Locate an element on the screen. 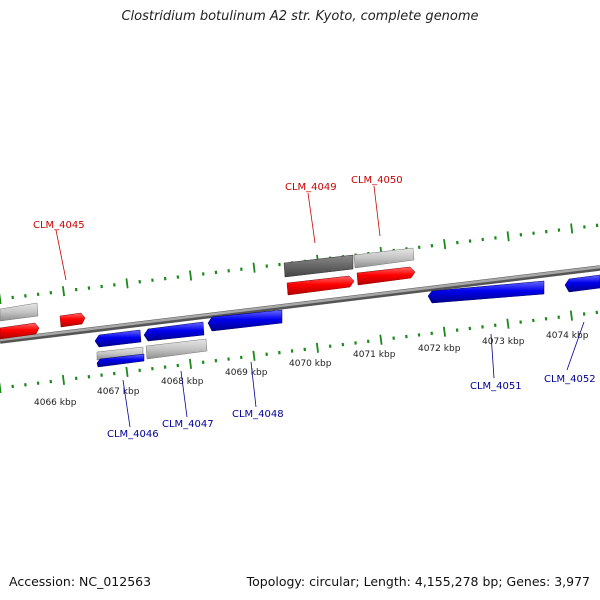  scale-label: 4073 kbp is located at coordinates (503, 342).